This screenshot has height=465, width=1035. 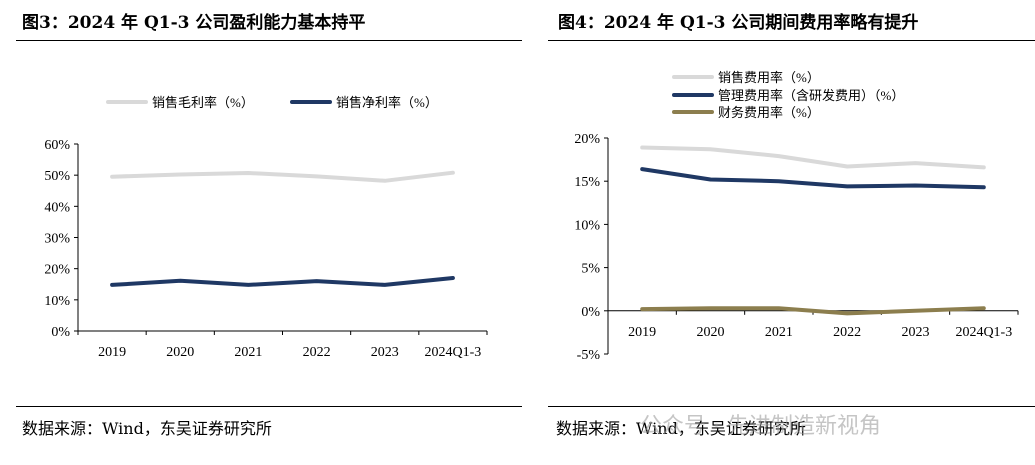 I want to click on left-figure-title: 图3：2024 年 Q1-3 公司盈利能力基本持平, so click(x=194, y=23).